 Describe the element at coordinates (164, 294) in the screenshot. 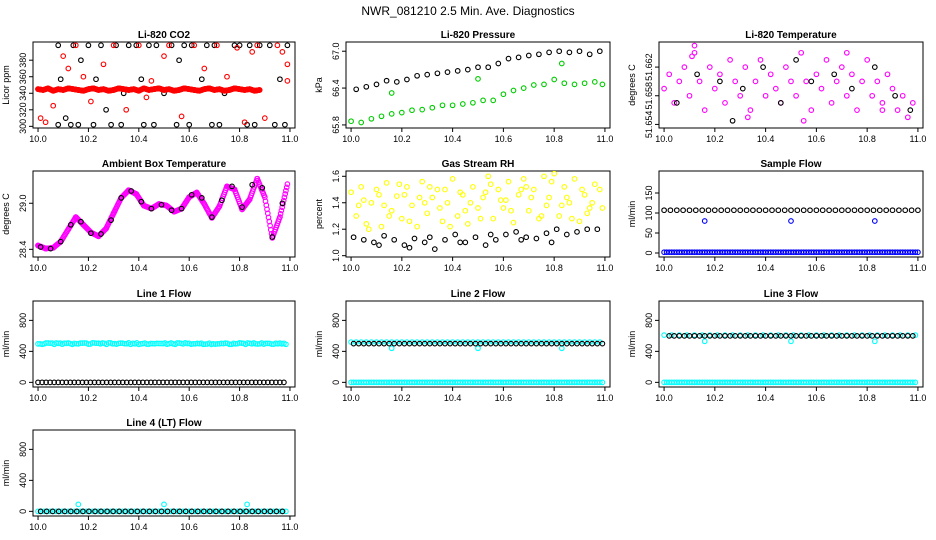

I see `panel-title: Line 1 Flow` at that location.